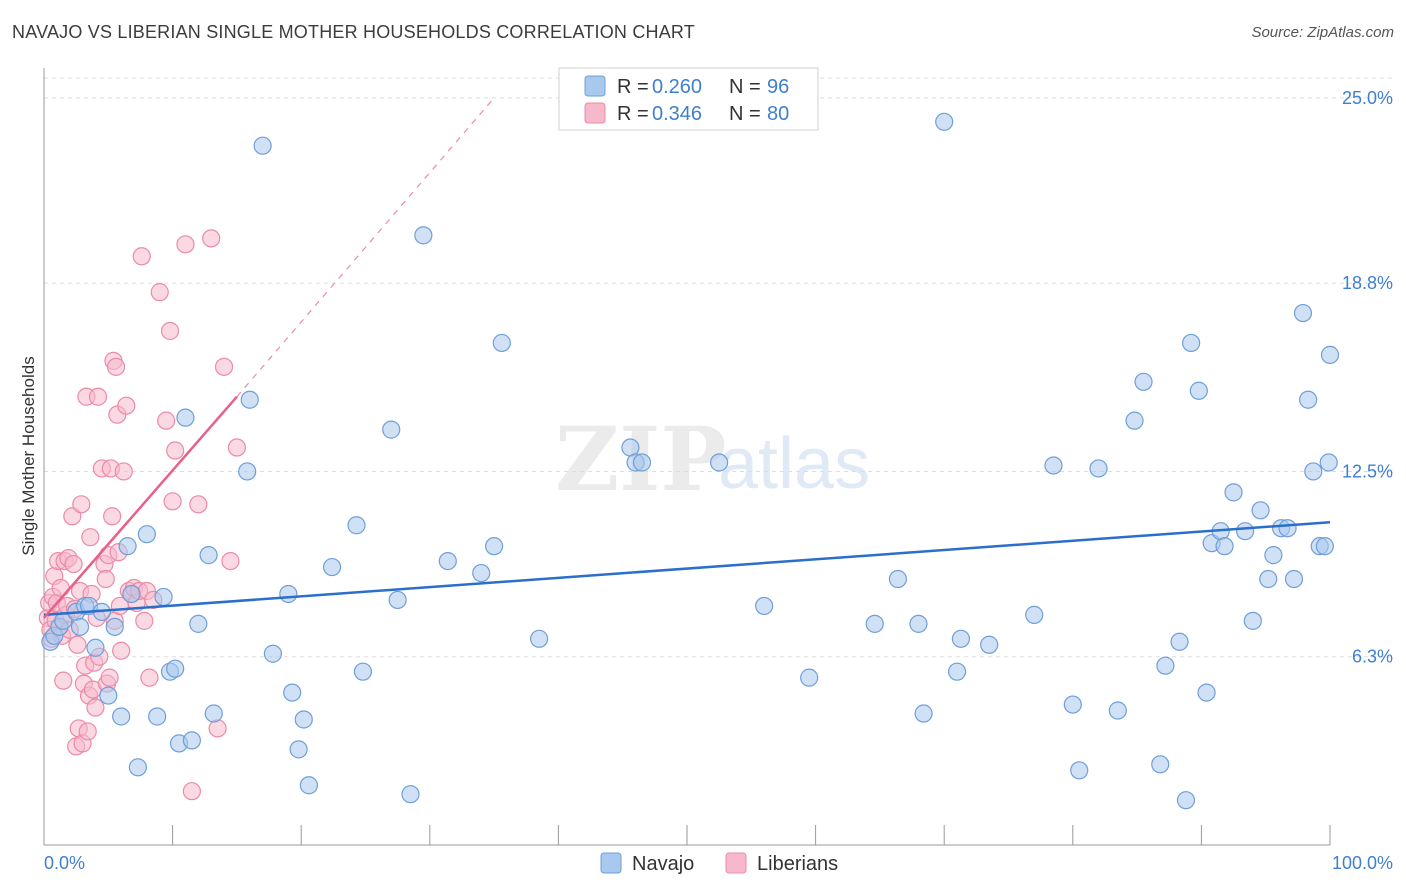 Image resolution: width=1406 pixels, height=892 pixels. I want to click on navajo-swatch, so click(595, 86).